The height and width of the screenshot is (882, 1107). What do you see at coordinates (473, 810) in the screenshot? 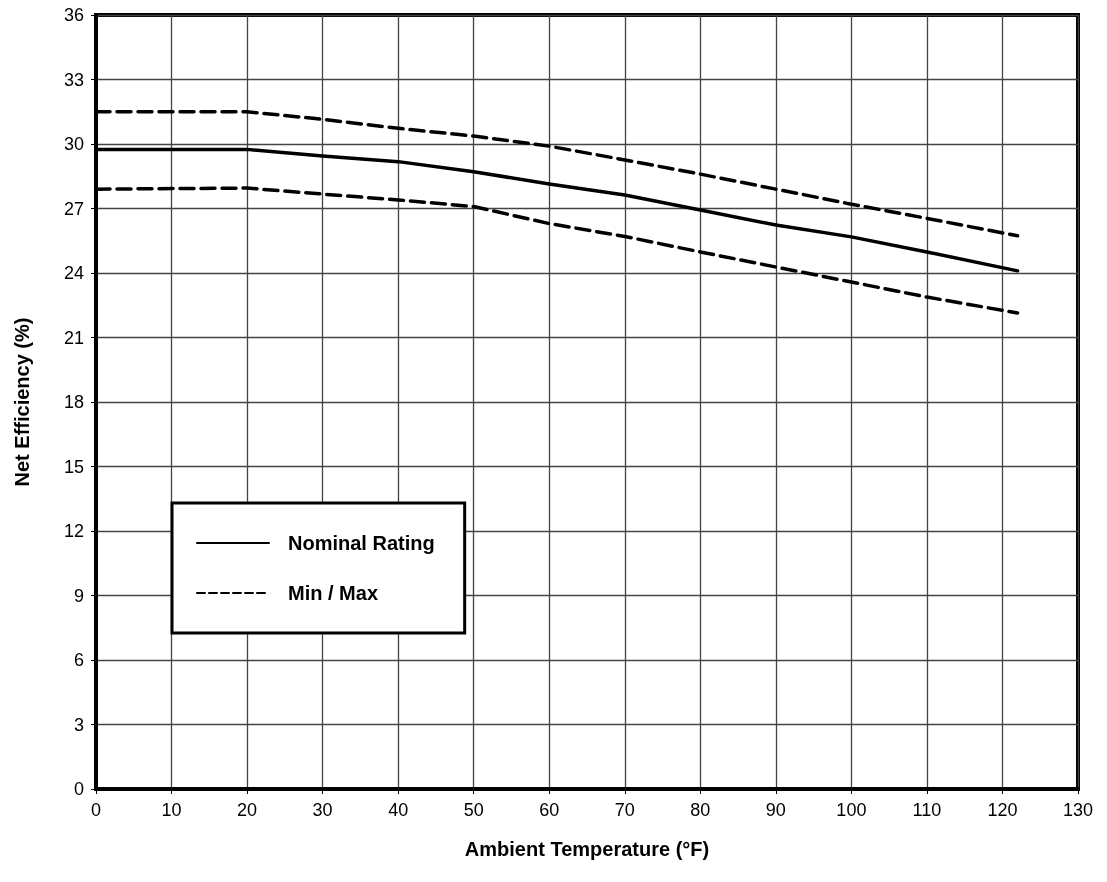
I see `x-tick-label: 50` at bounding box center [473, 810].